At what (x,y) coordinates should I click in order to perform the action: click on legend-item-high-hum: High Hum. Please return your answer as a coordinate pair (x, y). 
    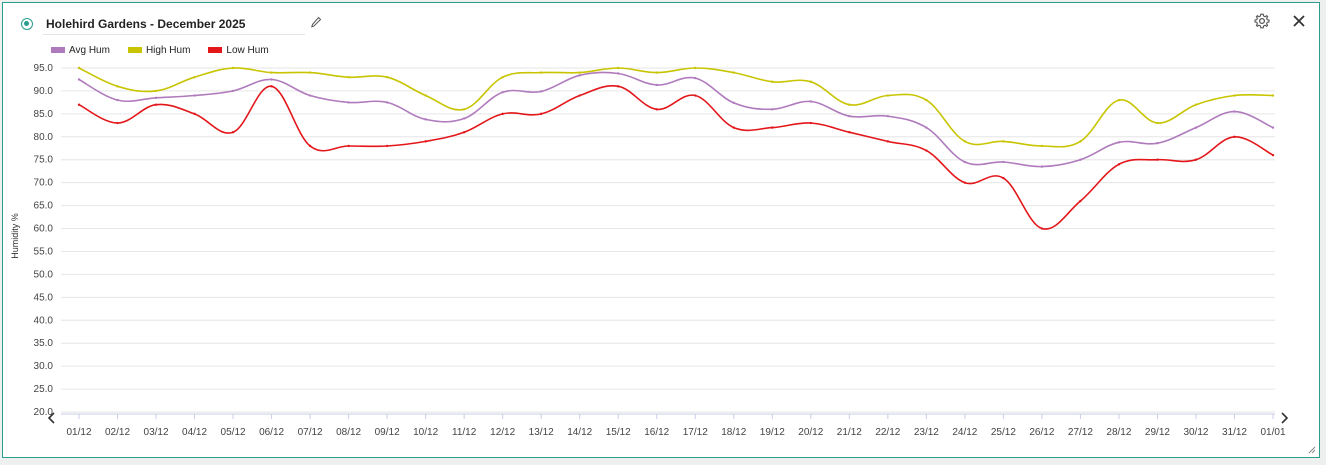
    Looking at the image, I should click on (158, 50).